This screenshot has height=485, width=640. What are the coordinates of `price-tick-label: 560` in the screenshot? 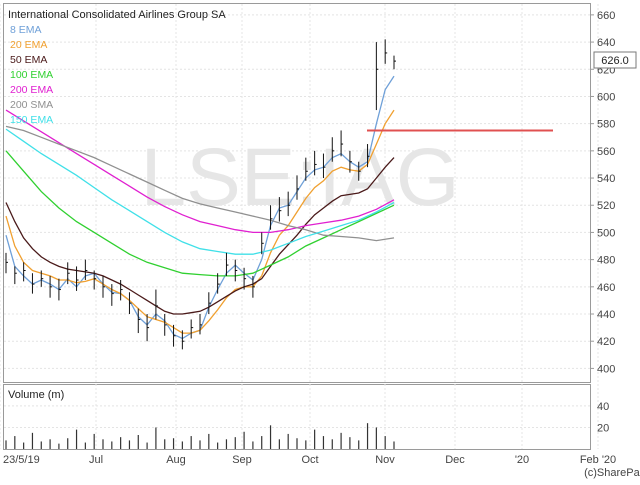 It's located at (606, 152).